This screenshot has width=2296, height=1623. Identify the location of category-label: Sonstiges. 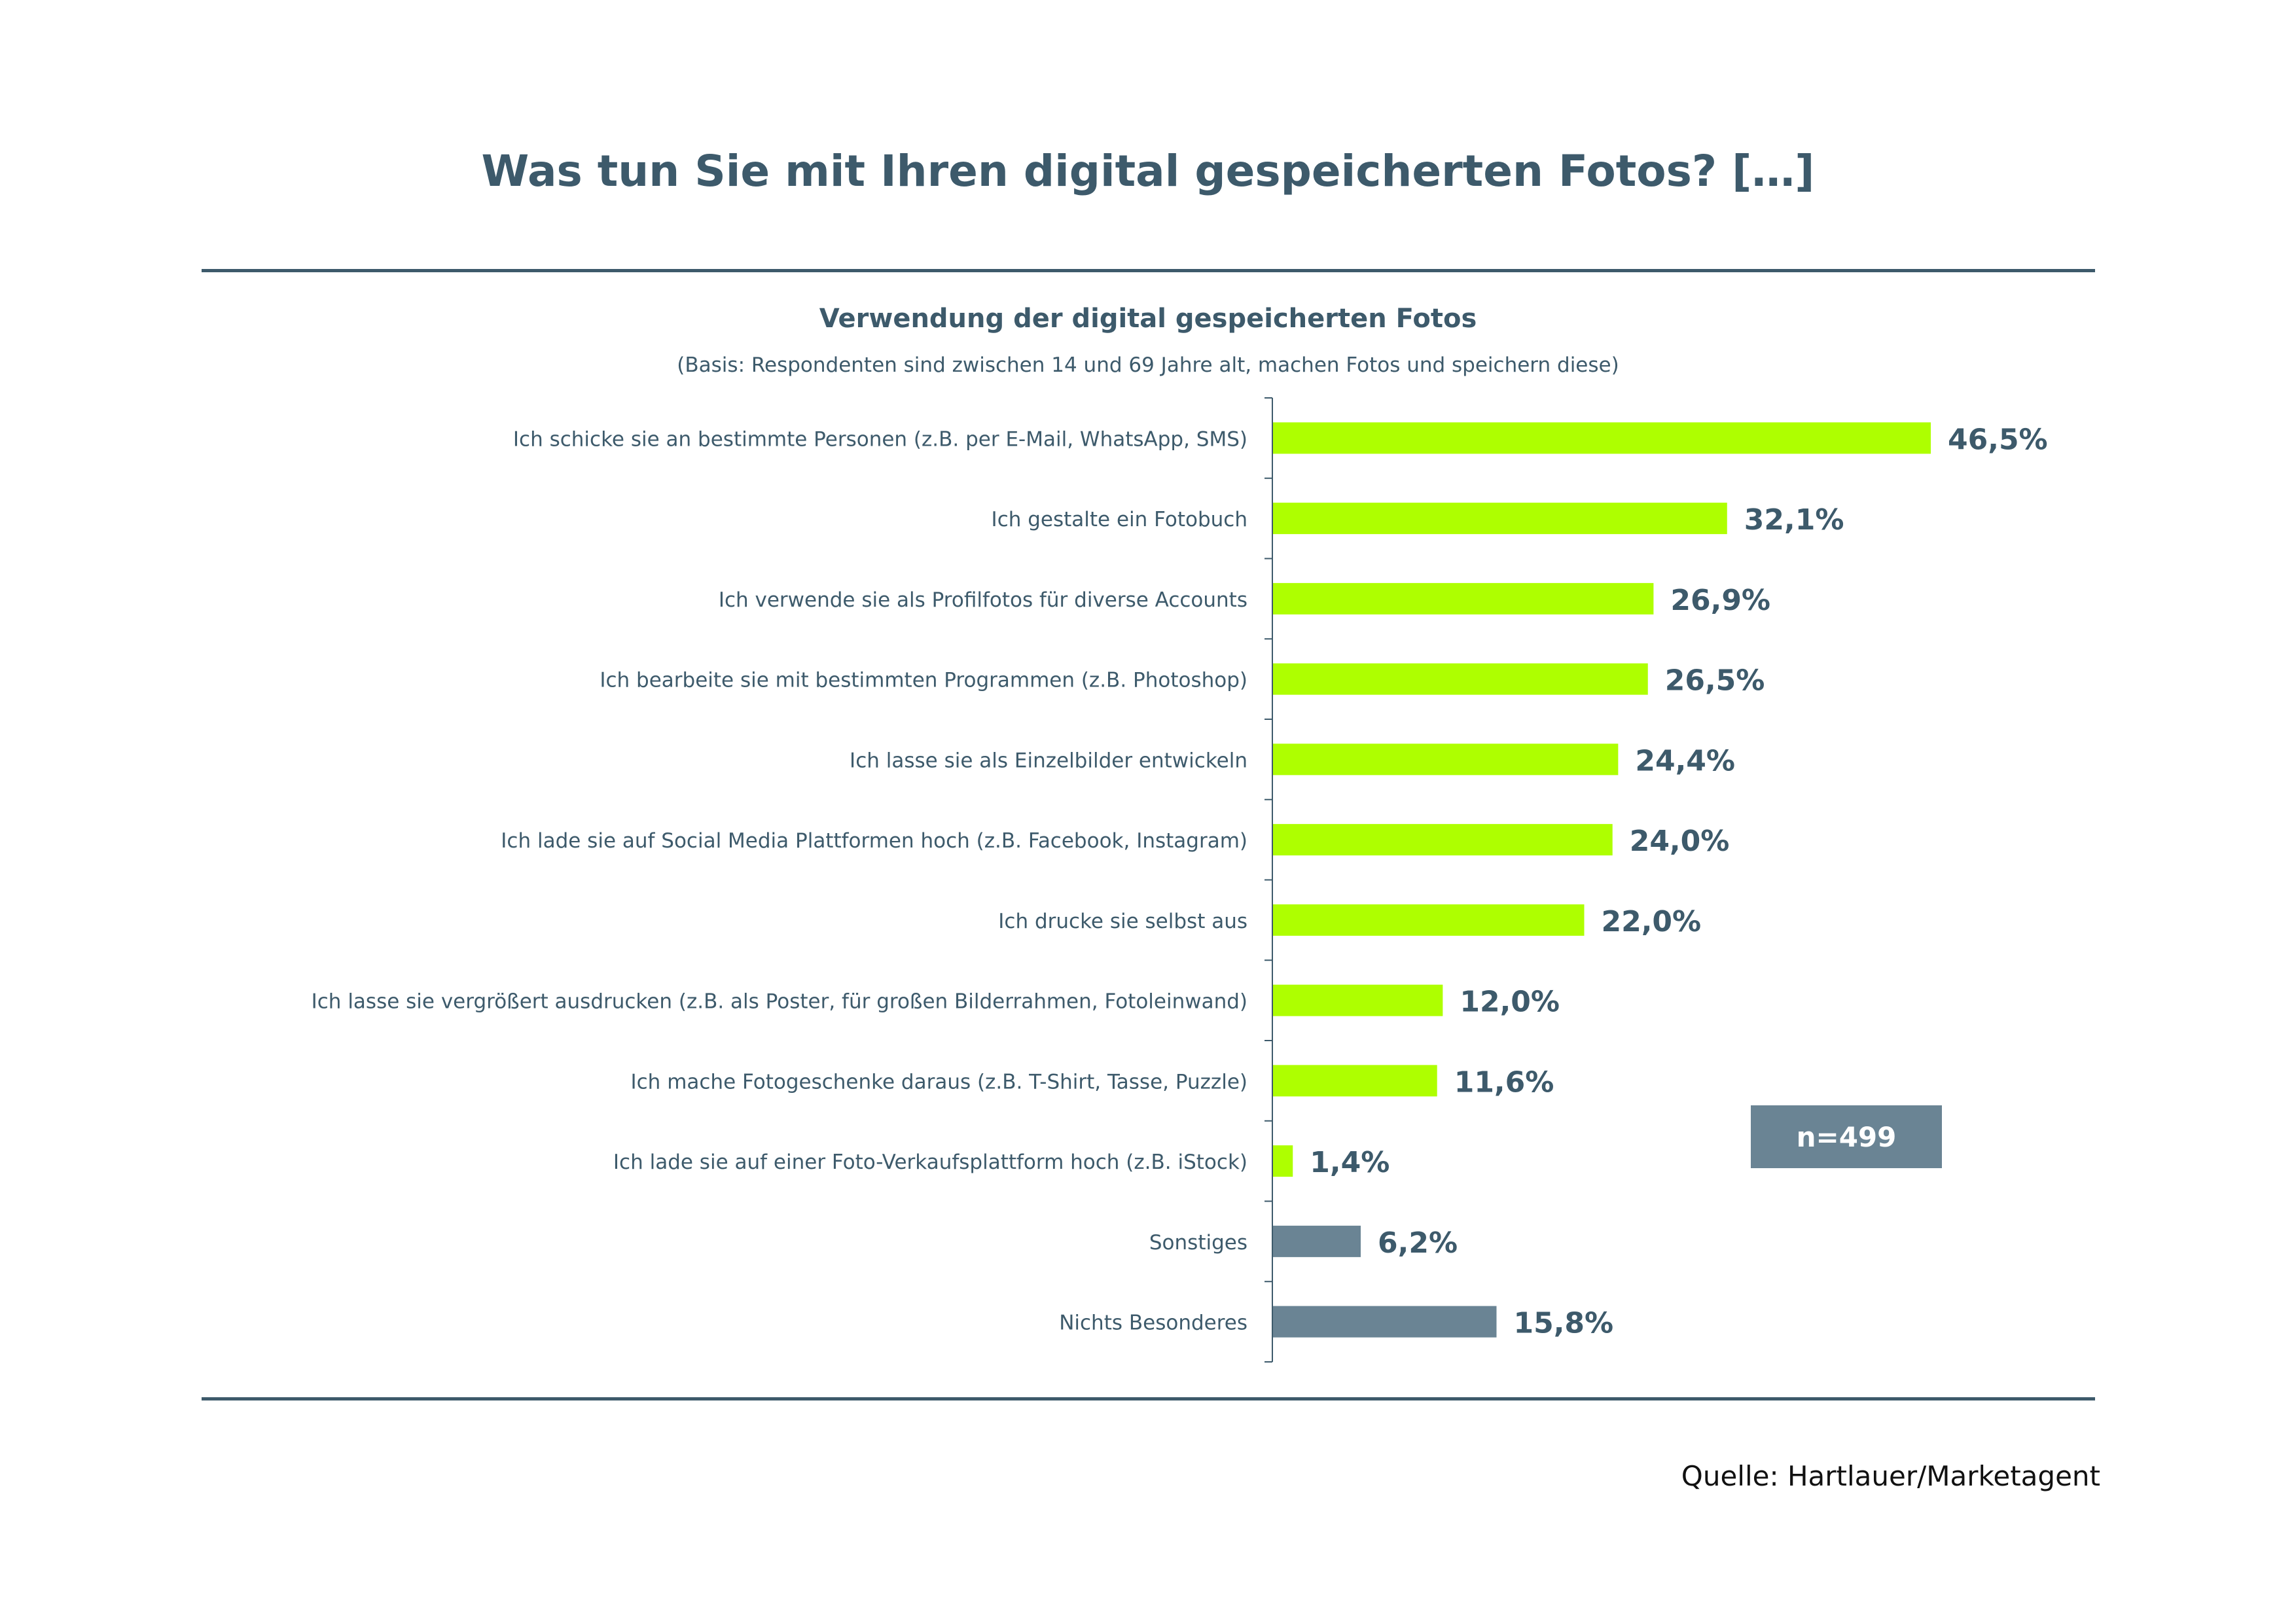
(1198, 1243).